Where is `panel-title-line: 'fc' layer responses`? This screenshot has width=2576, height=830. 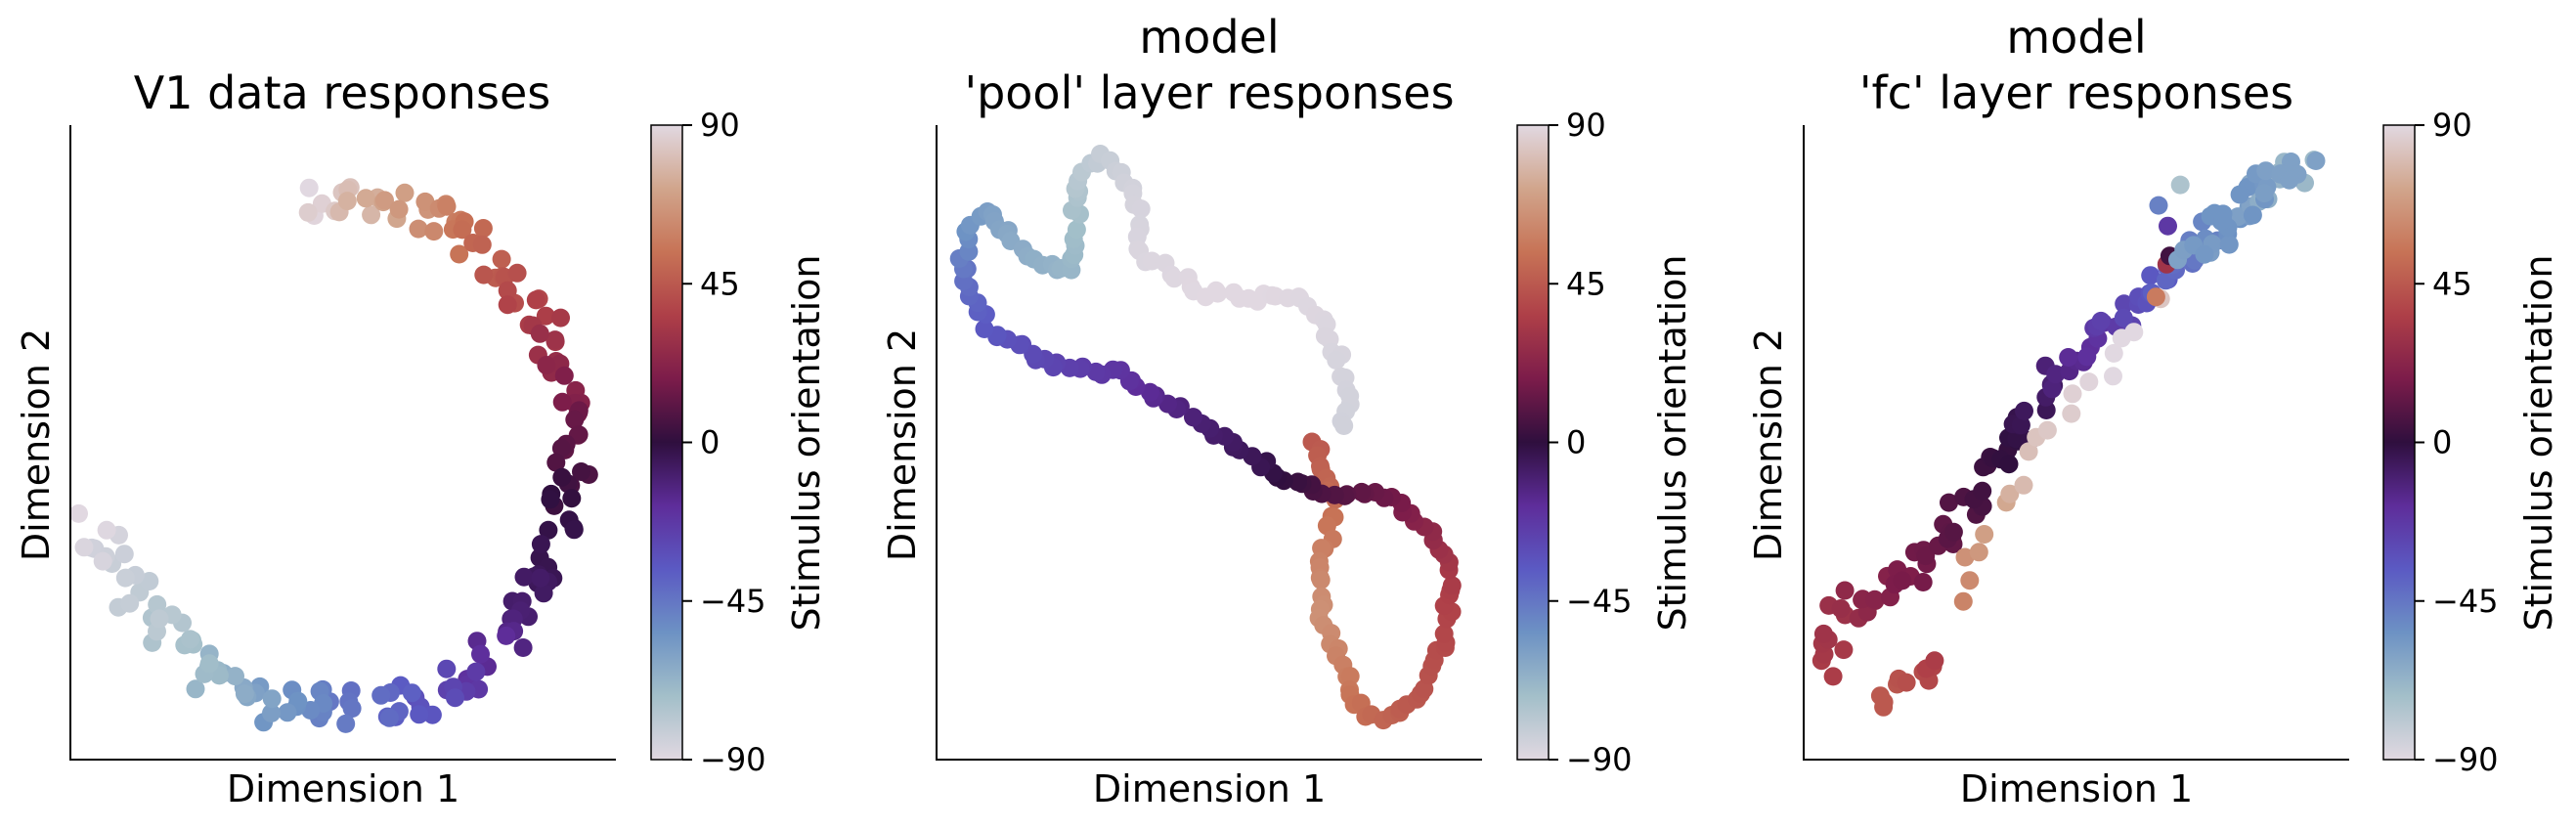 panel-title-line: 'fc' layer responses is located at coordinates (2076, 92).